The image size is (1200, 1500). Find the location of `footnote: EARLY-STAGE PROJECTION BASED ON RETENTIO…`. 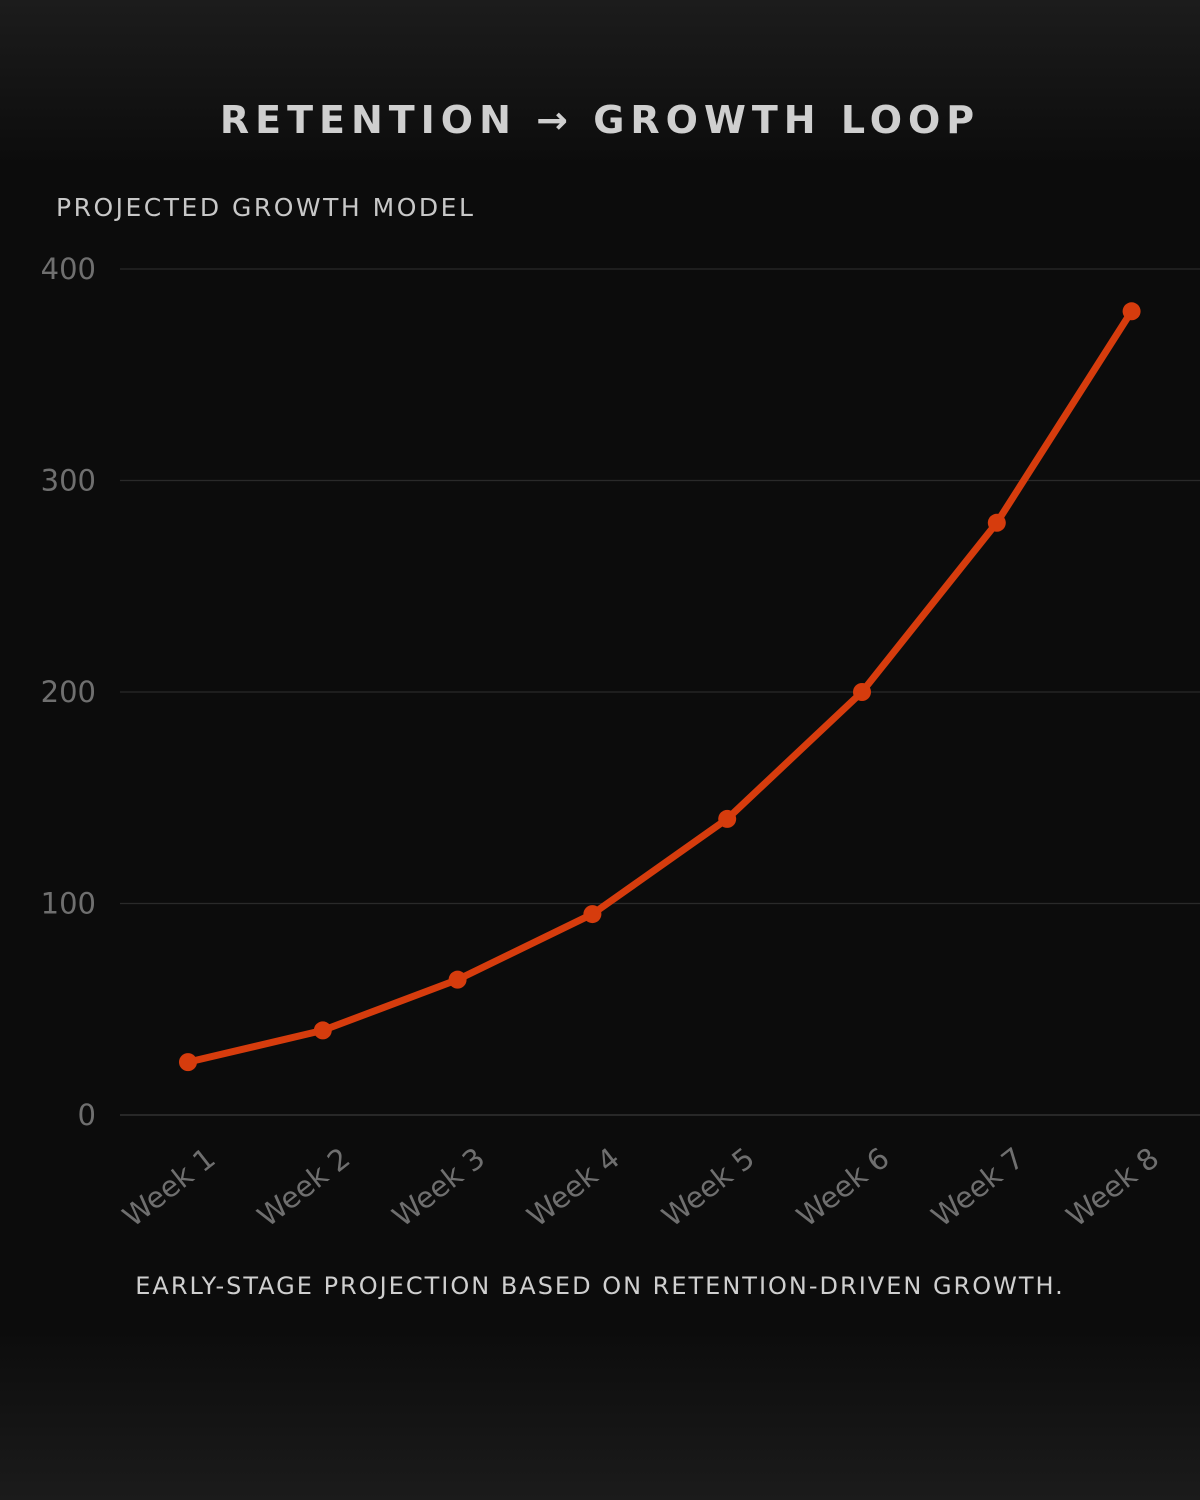

footnote: EARLY-STAGE PROJECTION BASED ON RETENTIO… is located at coordinates (600, 1286).